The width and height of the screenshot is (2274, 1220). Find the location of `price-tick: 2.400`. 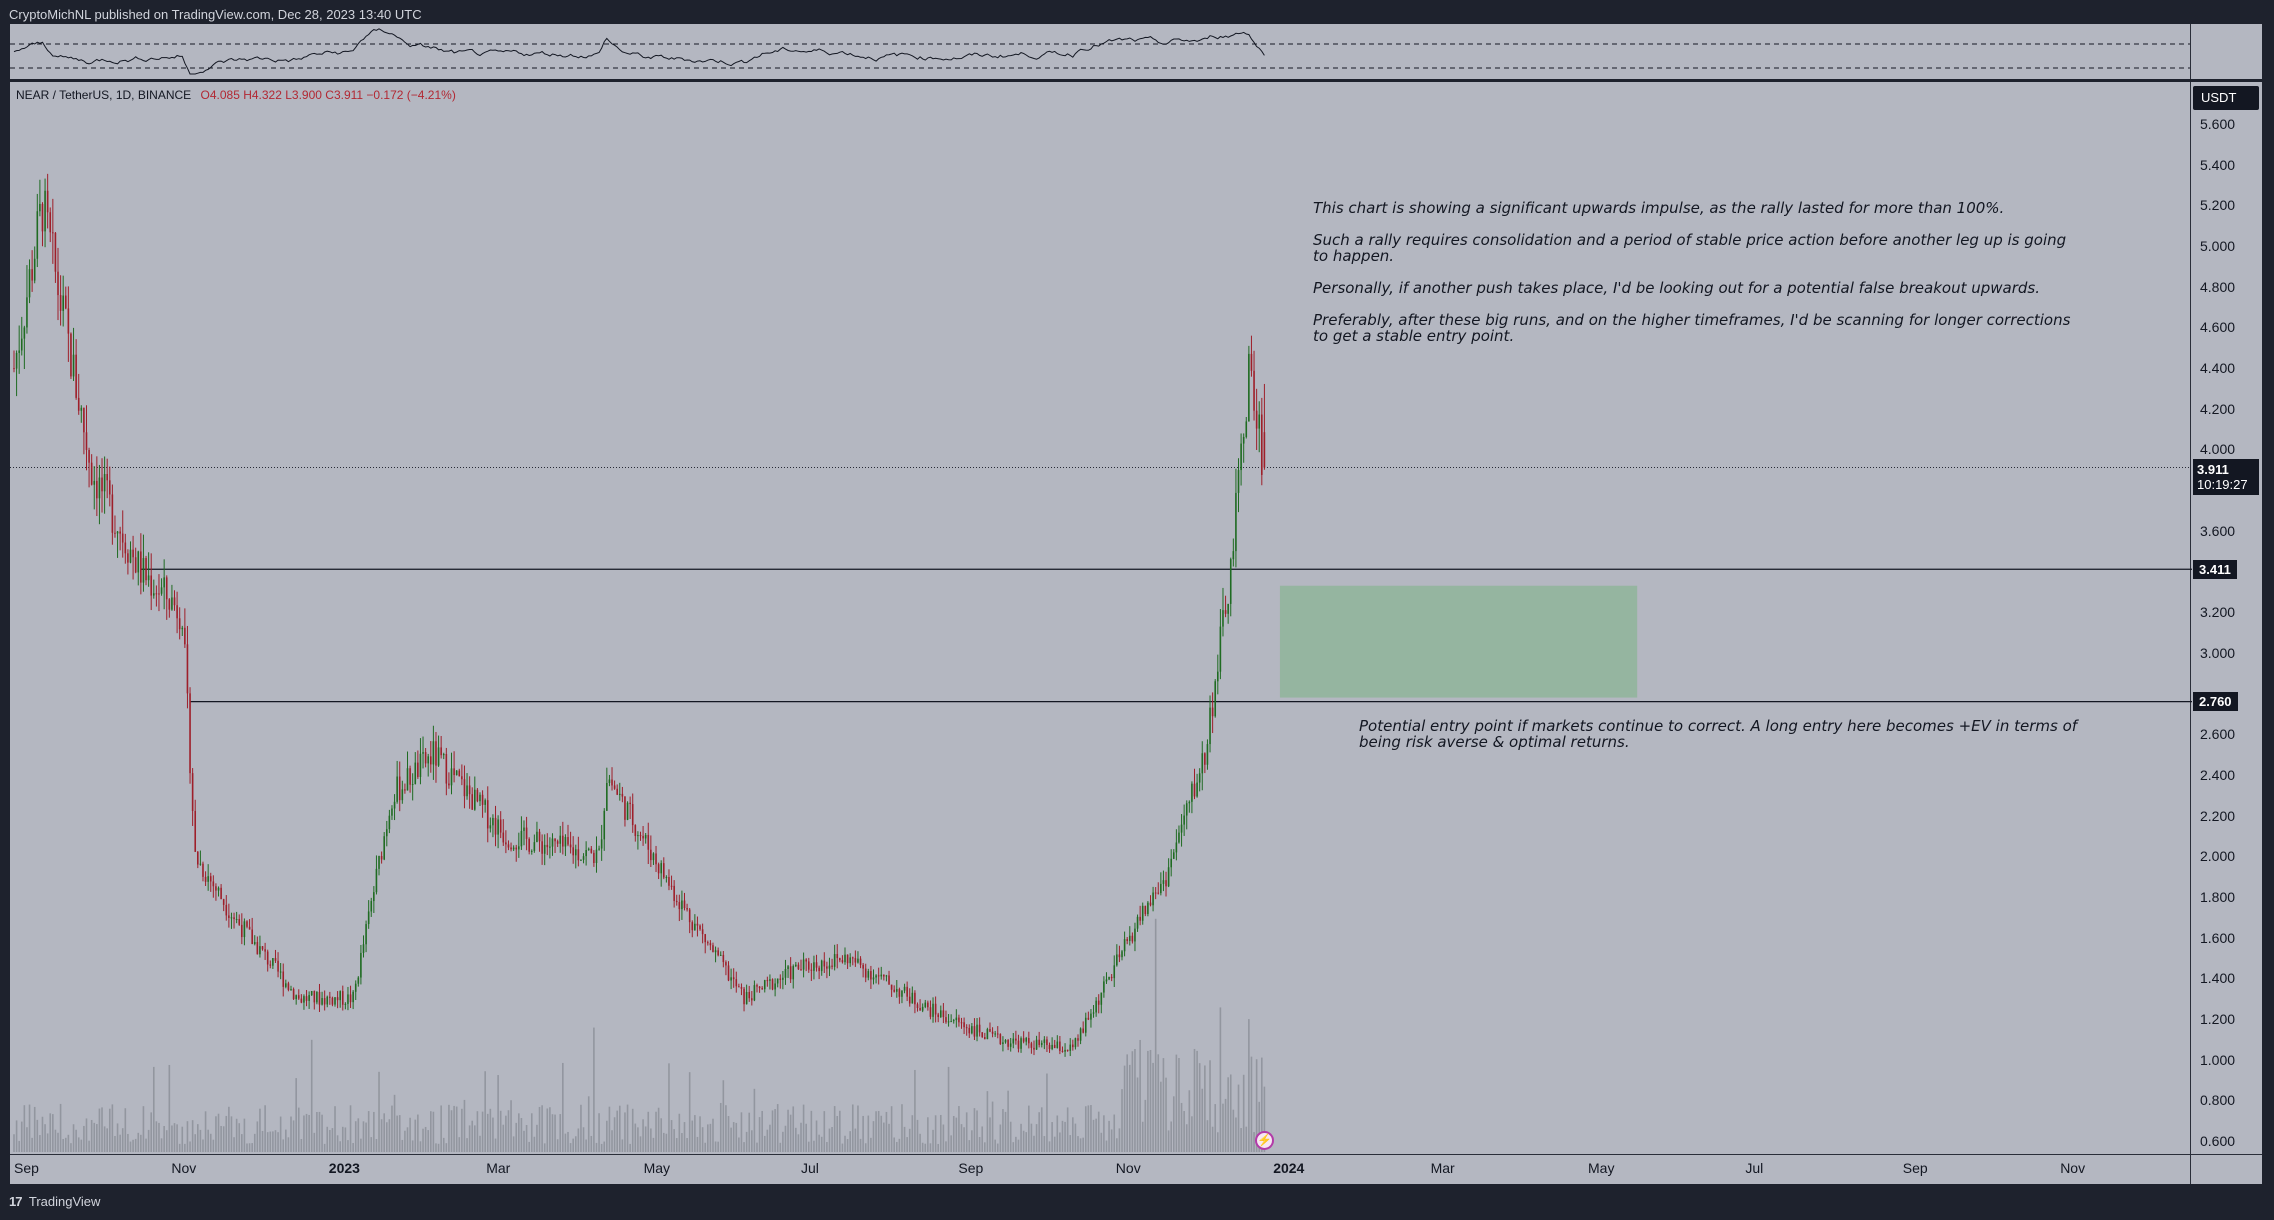

price-tick: 2.400 is located at coordinates (2218, 774).